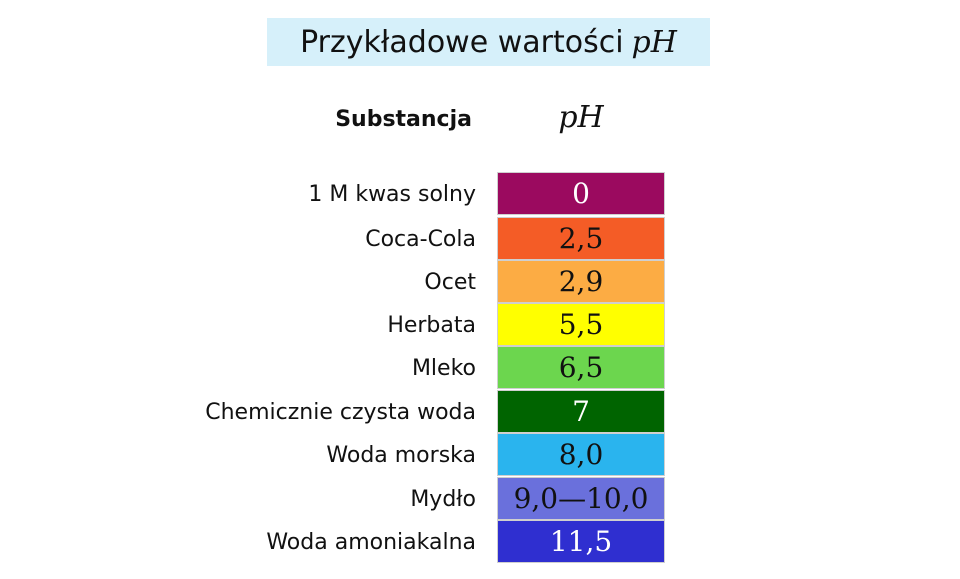 The height and width of the screenshot is (579, 960). Describe the element at coordinates (340, 412) in the screenshot. I see `substance-label: Chemicznie czysta woda` at that location.